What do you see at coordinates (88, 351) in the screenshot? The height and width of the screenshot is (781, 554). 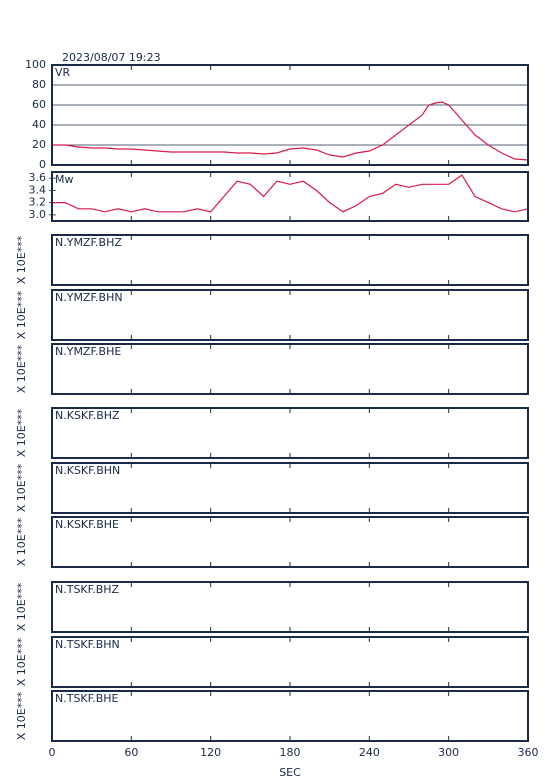 I see `panel-label: N.YMZF.BHE` at bounding box center [88, 351].